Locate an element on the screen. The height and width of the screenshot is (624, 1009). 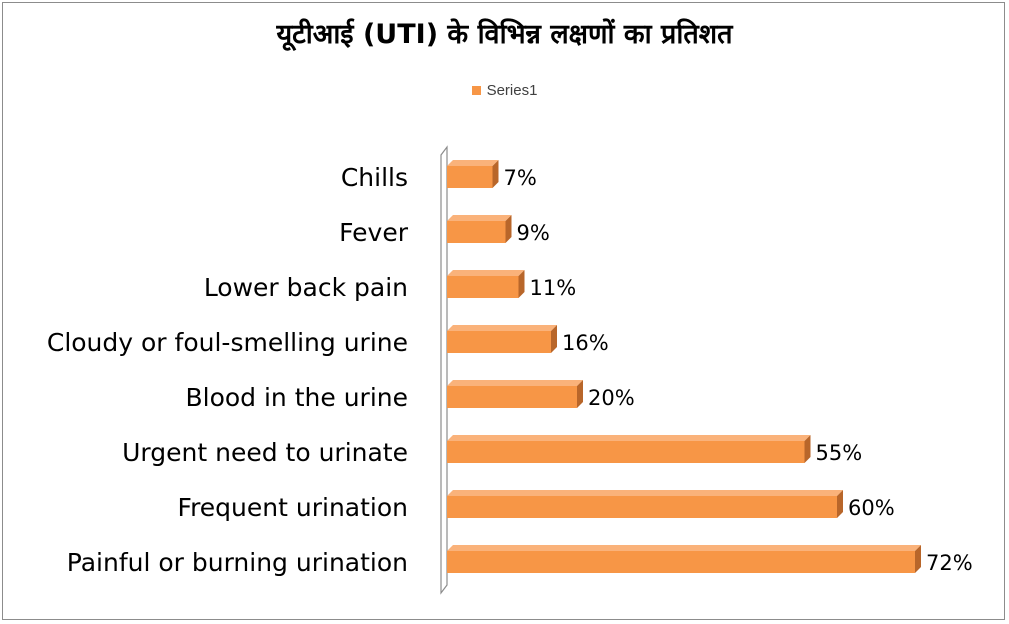
category-label: Fever is located at coordinates (374, 232).